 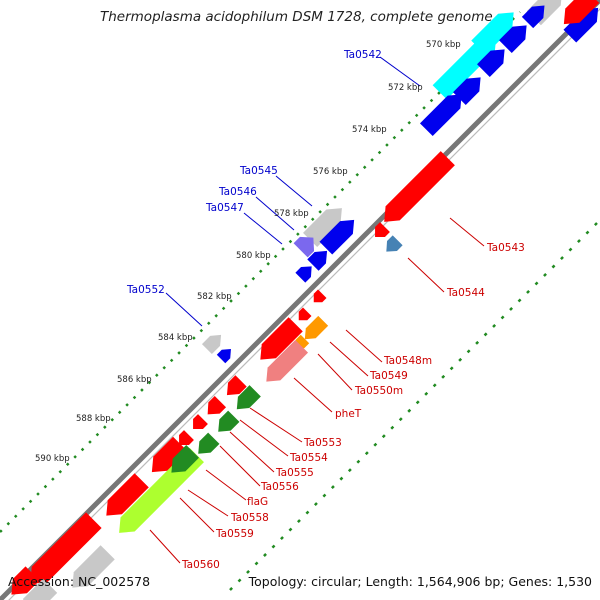 I want to click on gene-red-j, so click(x=25, y=580).